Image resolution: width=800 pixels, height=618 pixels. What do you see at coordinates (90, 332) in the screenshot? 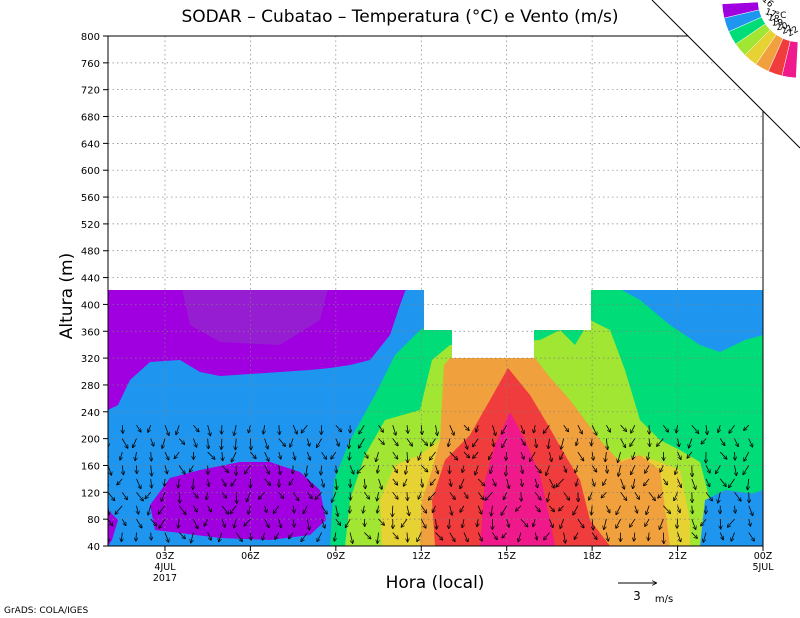
I see `y-tick-label: 360` at bounding box center [90, 332].